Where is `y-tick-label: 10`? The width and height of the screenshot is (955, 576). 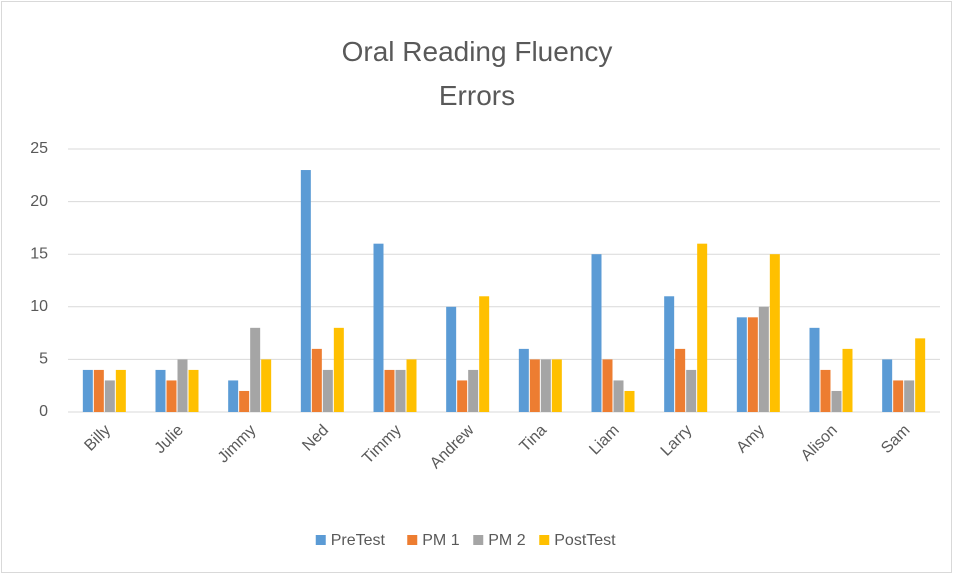 y-tick-label: 10 is located at coordinates (39, 306).